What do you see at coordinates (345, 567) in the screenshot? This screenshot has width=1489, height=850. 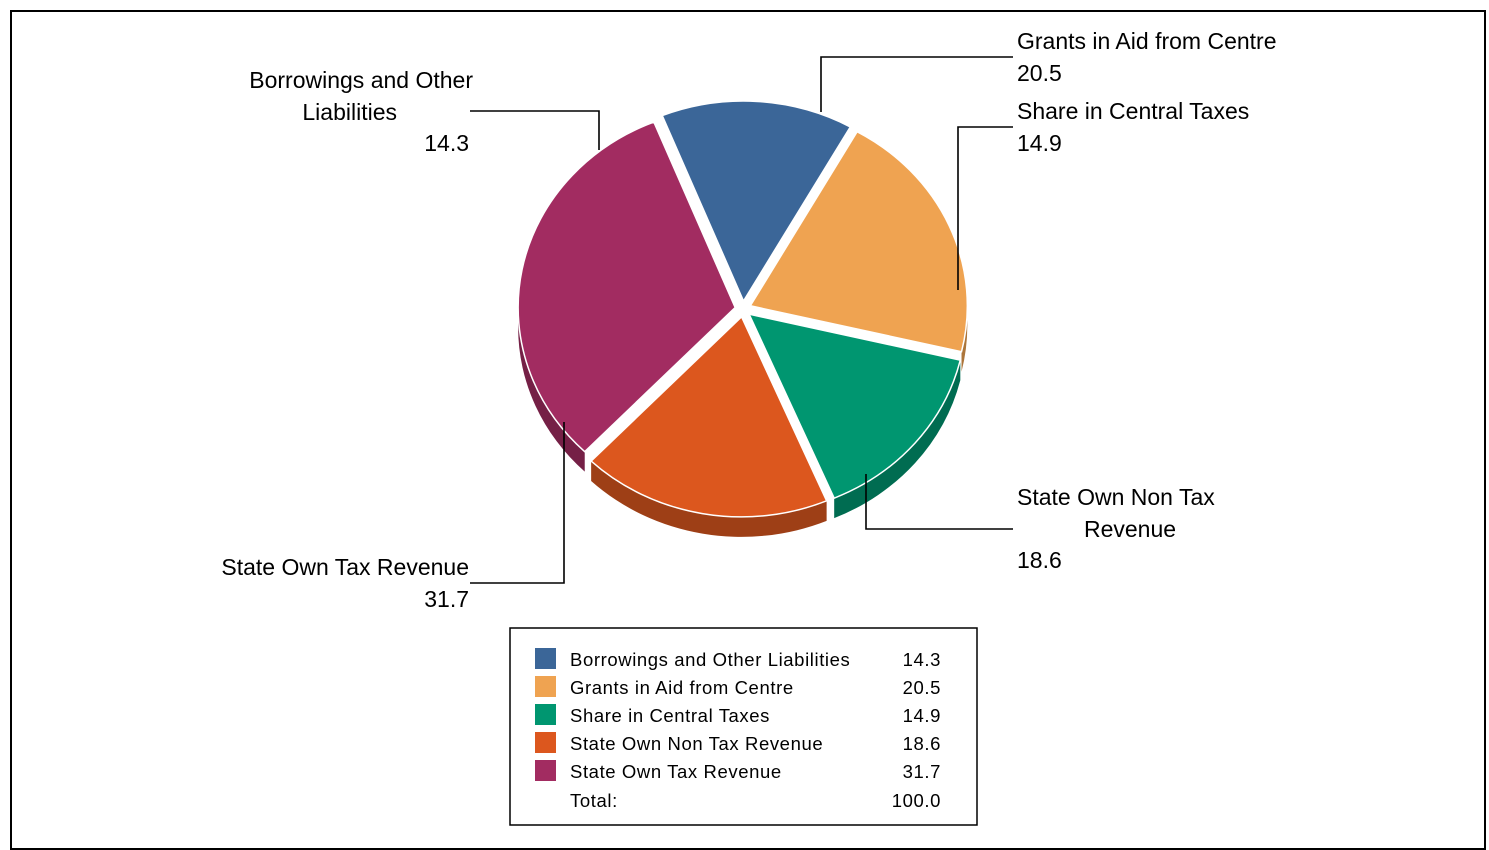 I see `callout-tax-line1: State Own Tax Revenue` at bounding box center [345, 567].